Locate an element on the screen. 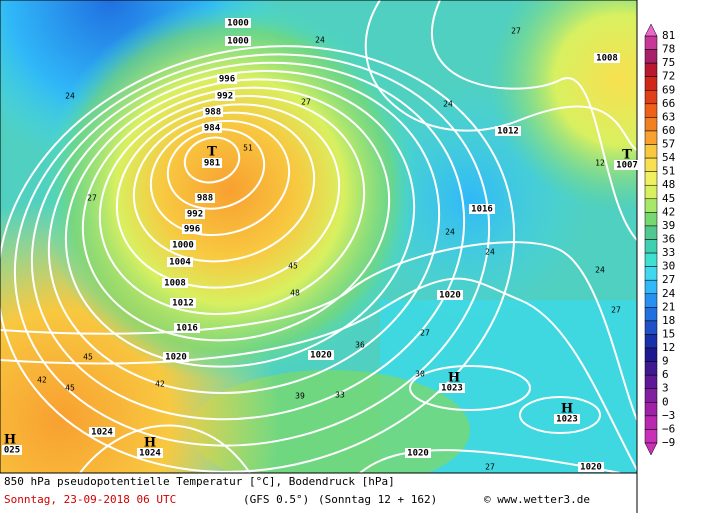 Image resolution: width=704 pixels, height=513 pixels. legend-label: 42 is located at coordinates (668, 211).